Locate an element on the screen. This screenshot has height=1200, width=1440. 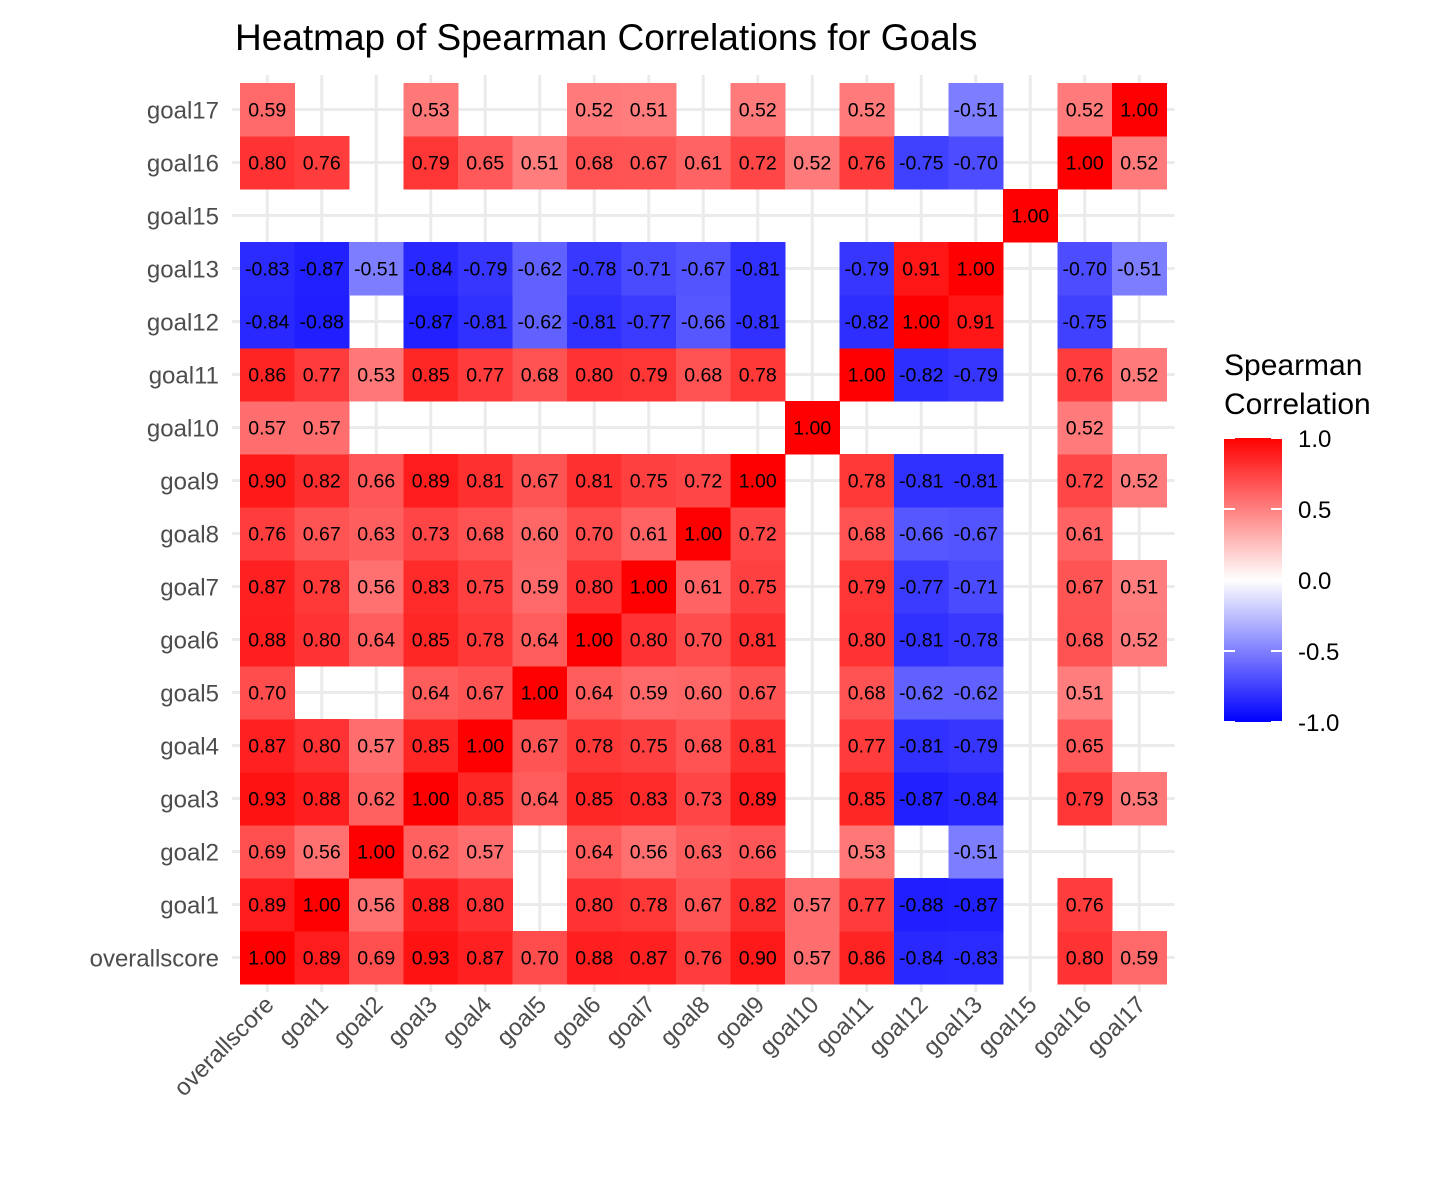
heatmap-cell-goal17-goal7 is located at coordinates (649, 110).